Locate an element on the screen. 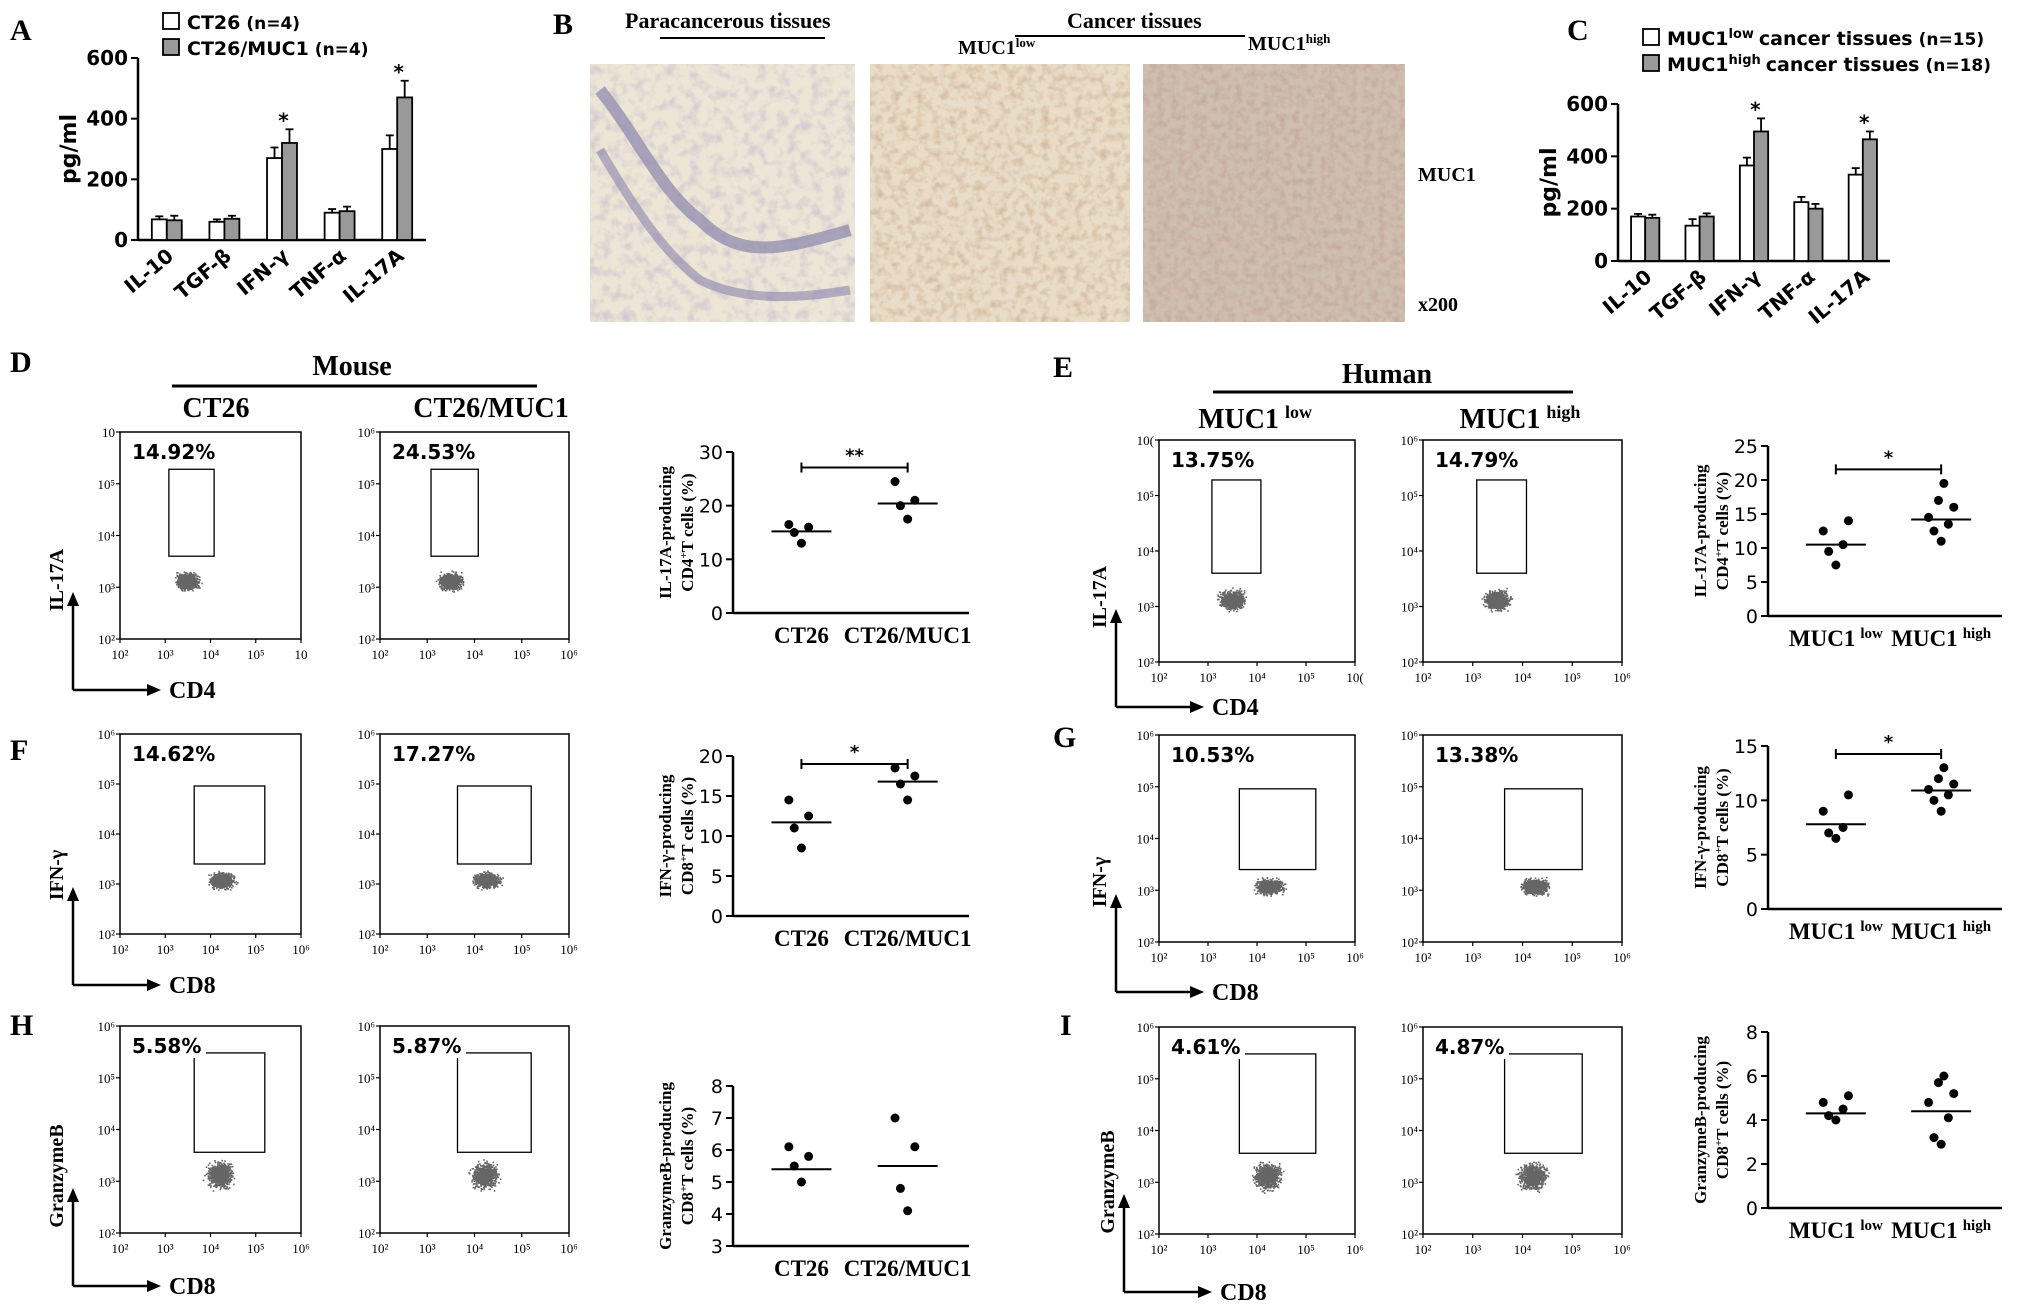 This screenshot has width=2031, height=1312. panel-letter-i: I is located at coordinates (1066, 1025).